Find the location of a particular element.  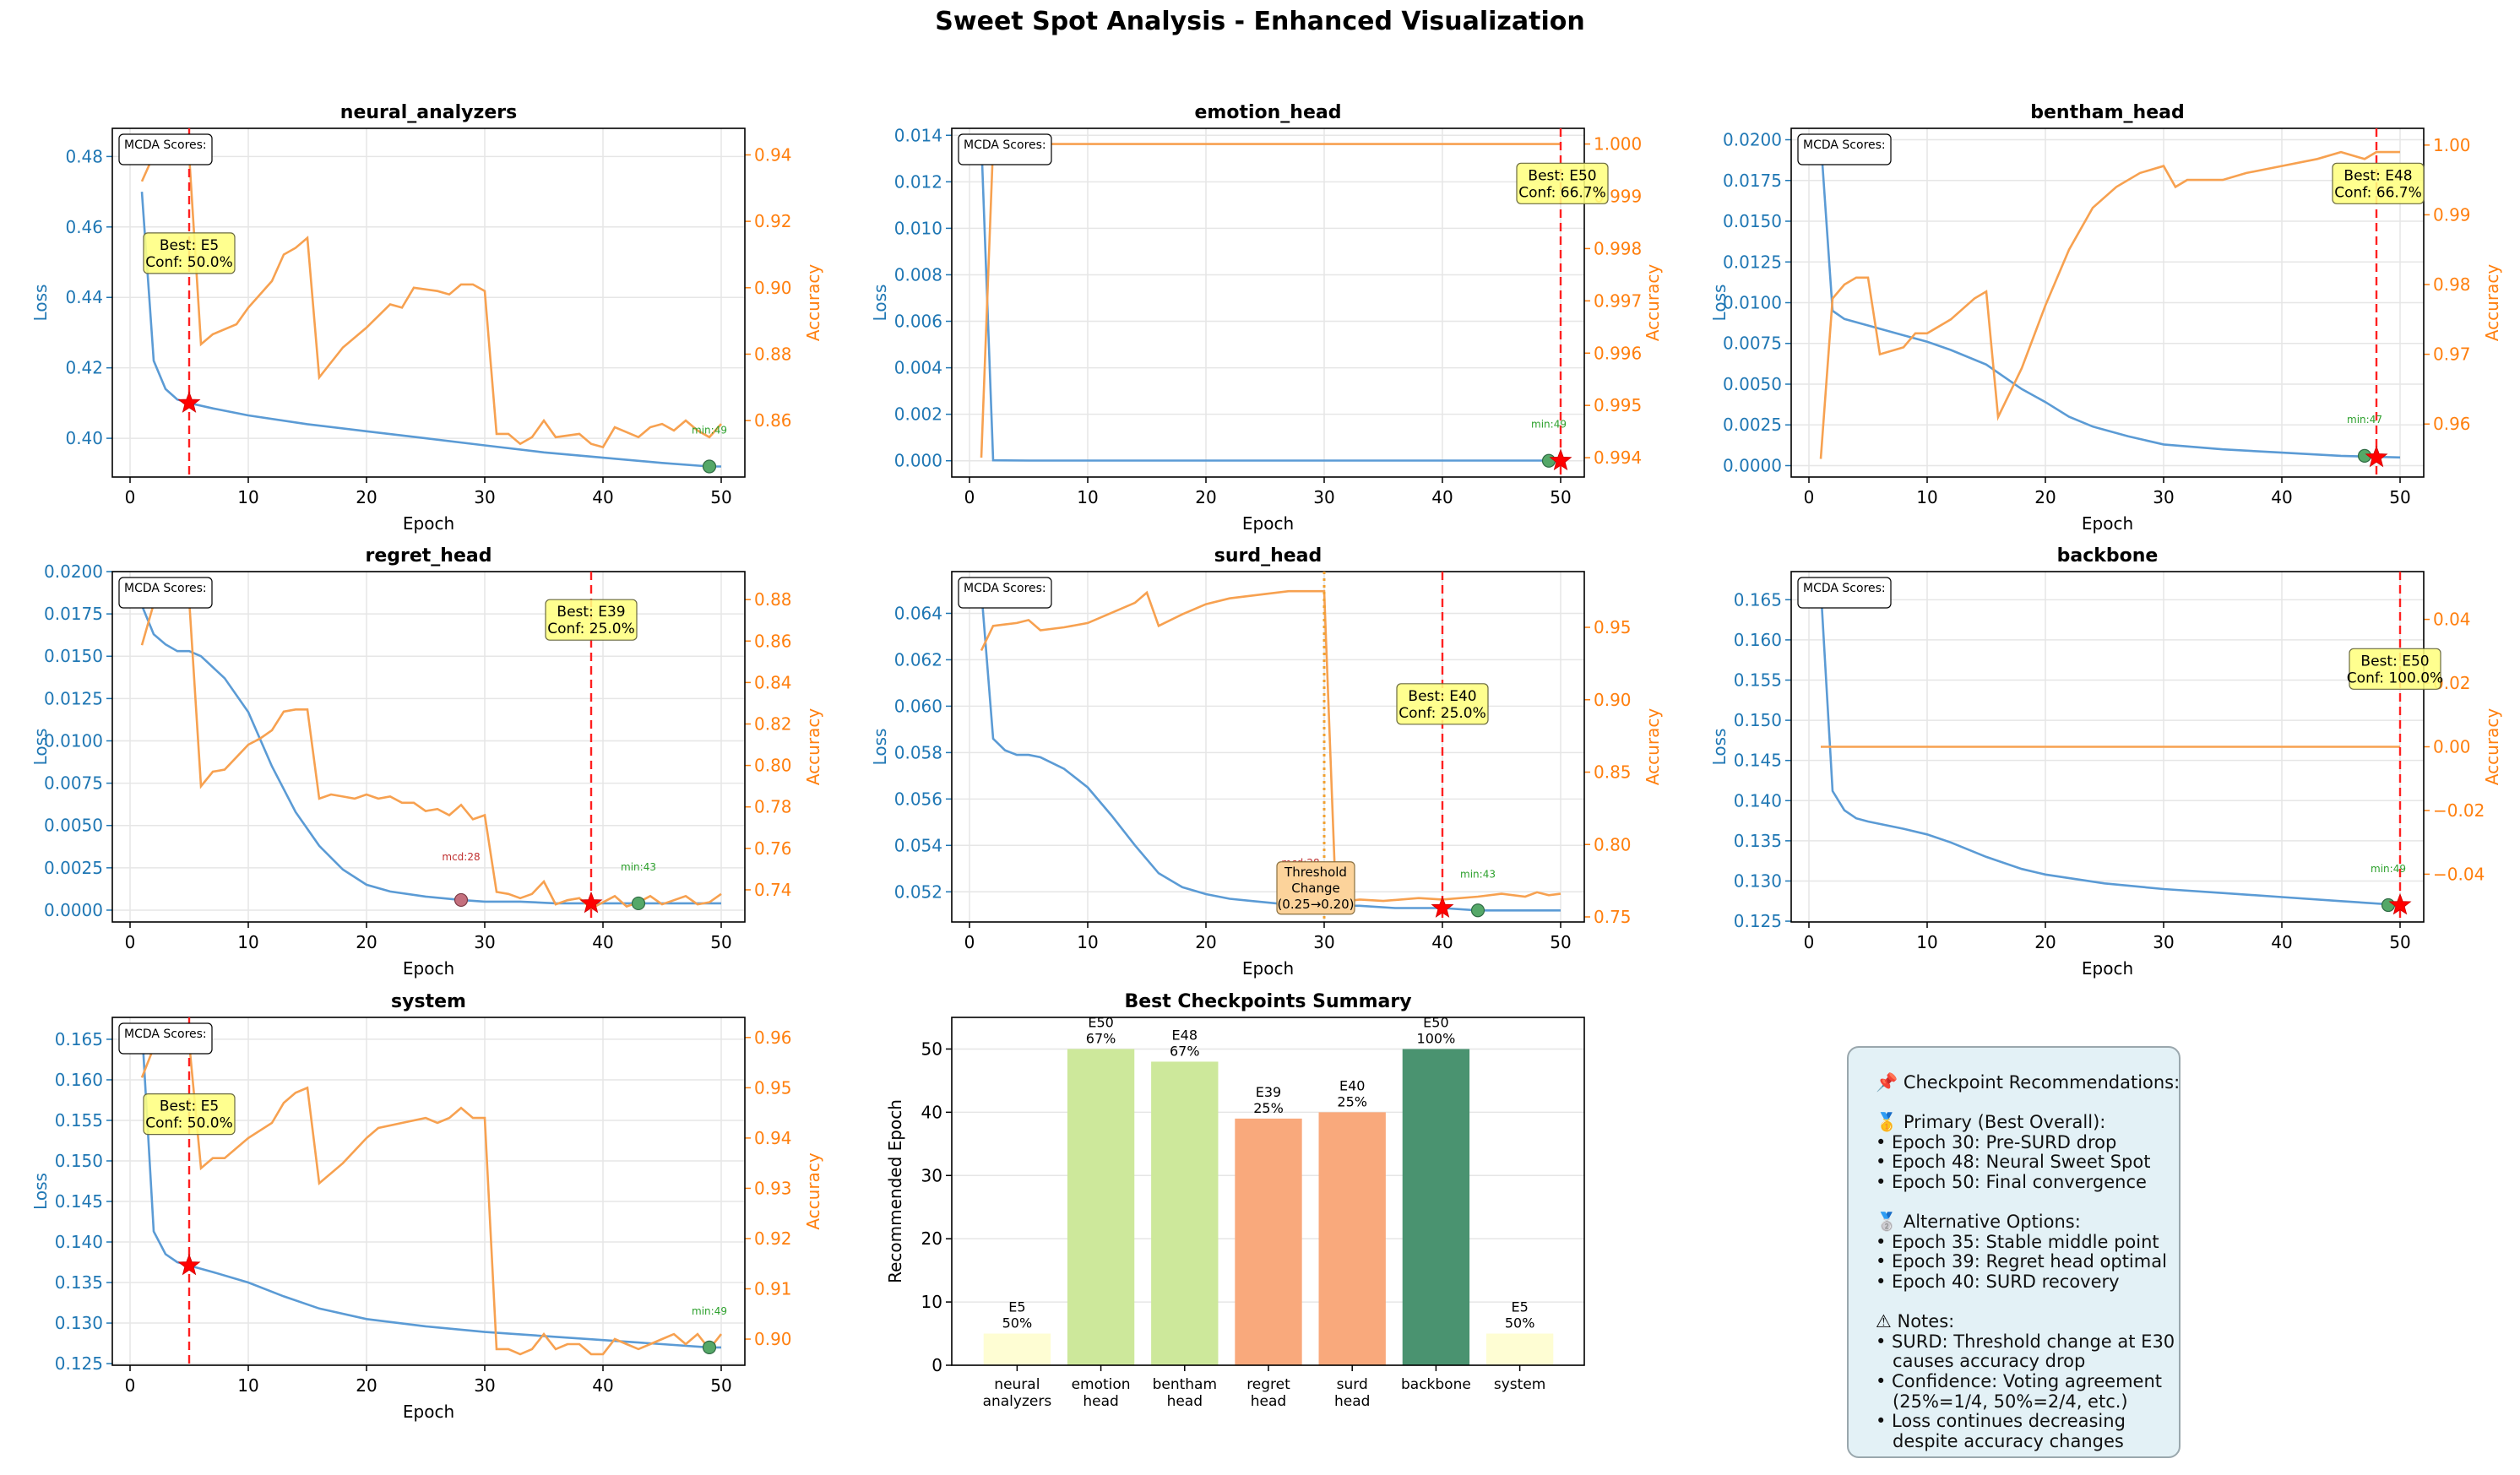

y-tick-label-left: 0.0000 is located at coordinates (1752, 465).